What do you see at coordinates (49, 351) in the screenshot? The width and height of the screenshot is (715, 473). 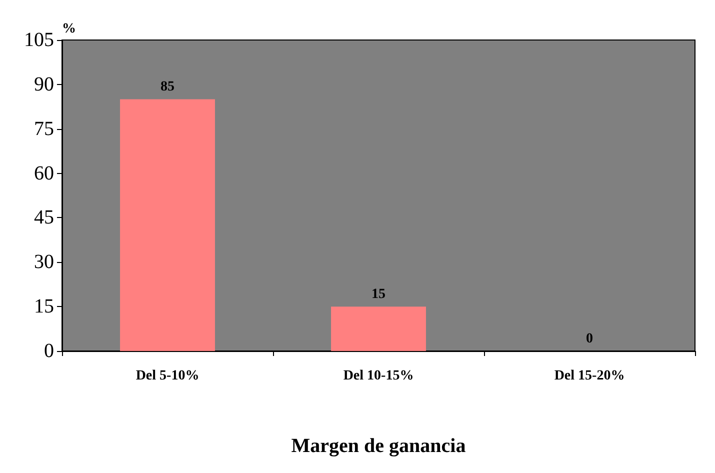 I see `y-tick-label: 0` at bounding box center [49, 351].